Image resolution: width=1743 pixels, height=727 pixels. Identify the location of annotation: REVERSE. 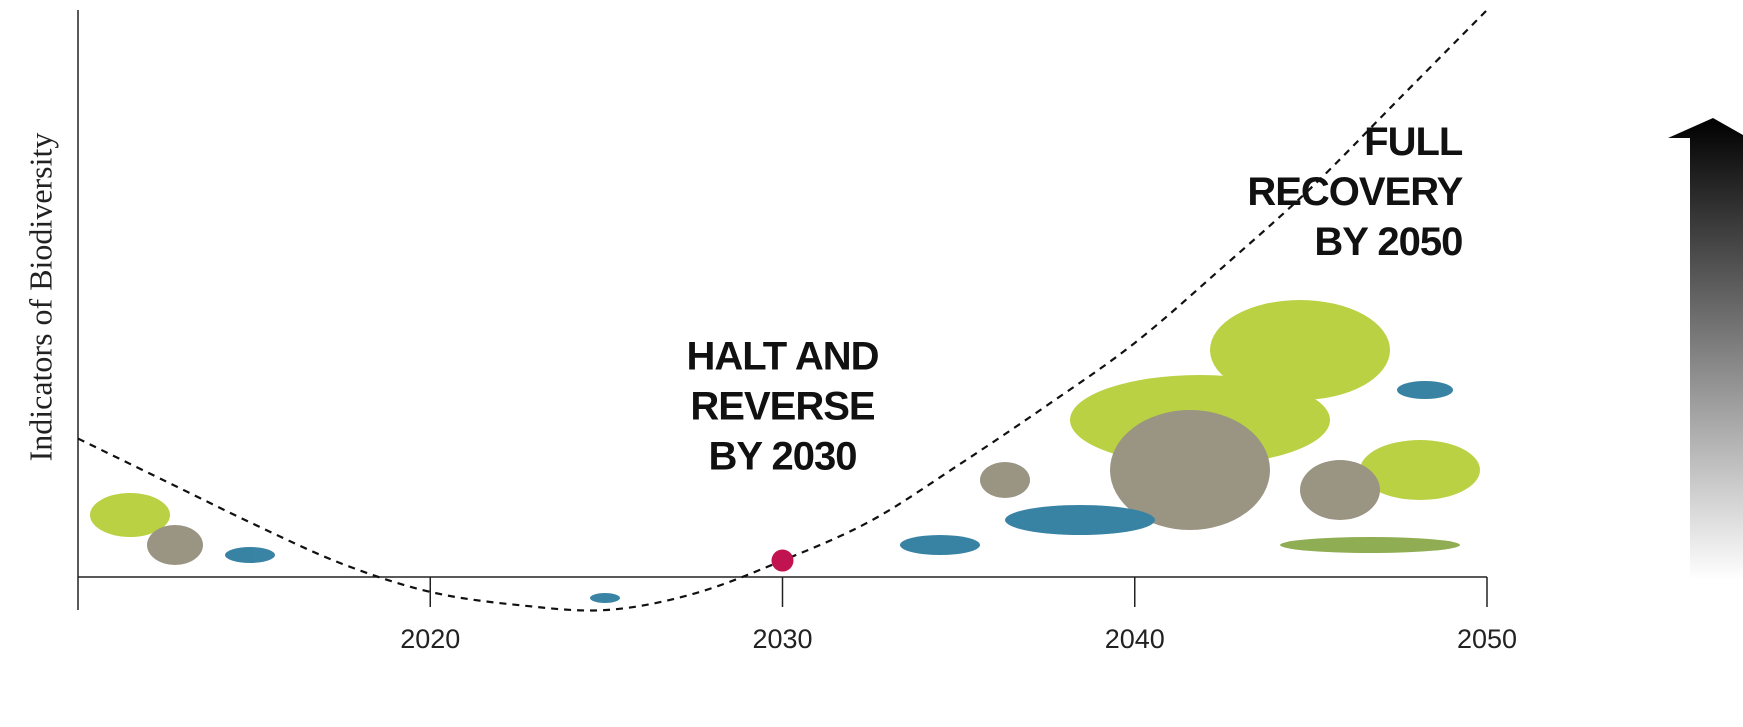
(782, 406).